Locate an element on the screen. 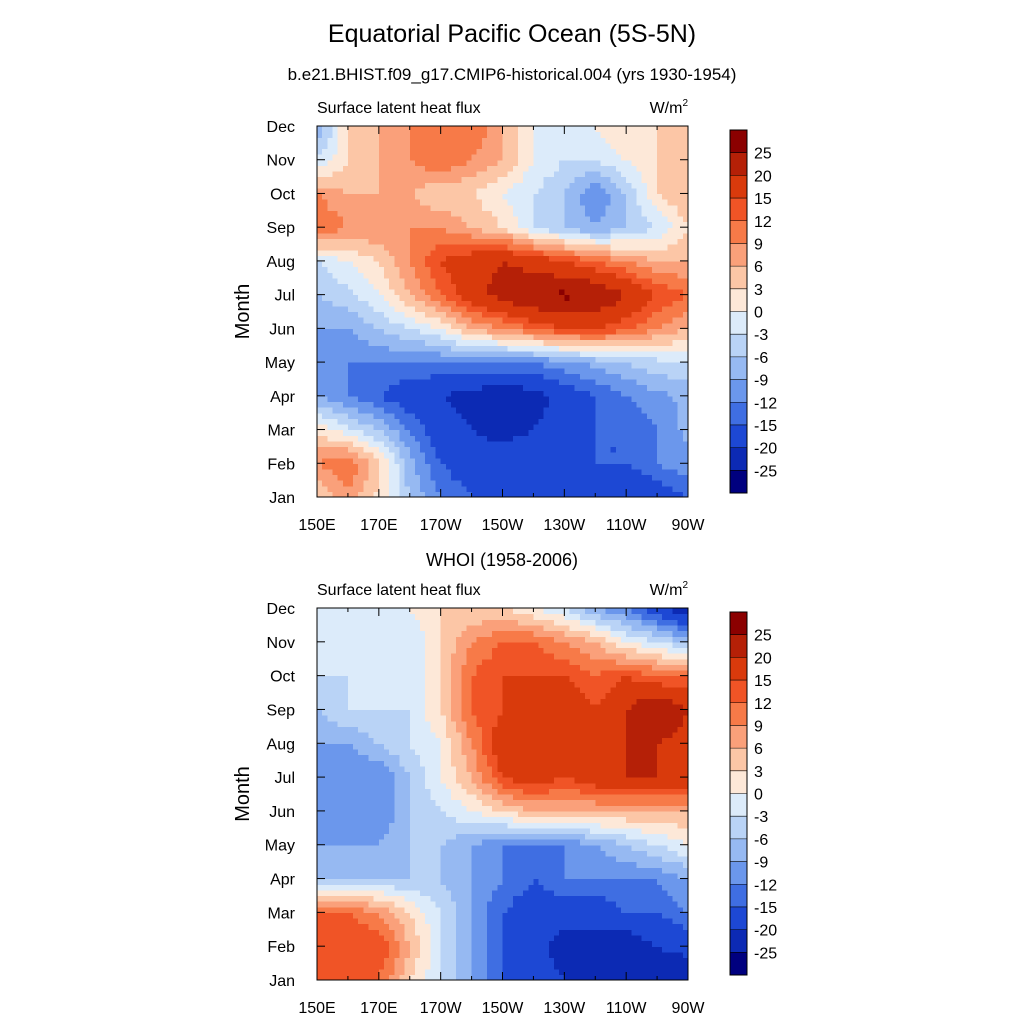  colorbar-label: 6 is located at coordinates (758, 267).